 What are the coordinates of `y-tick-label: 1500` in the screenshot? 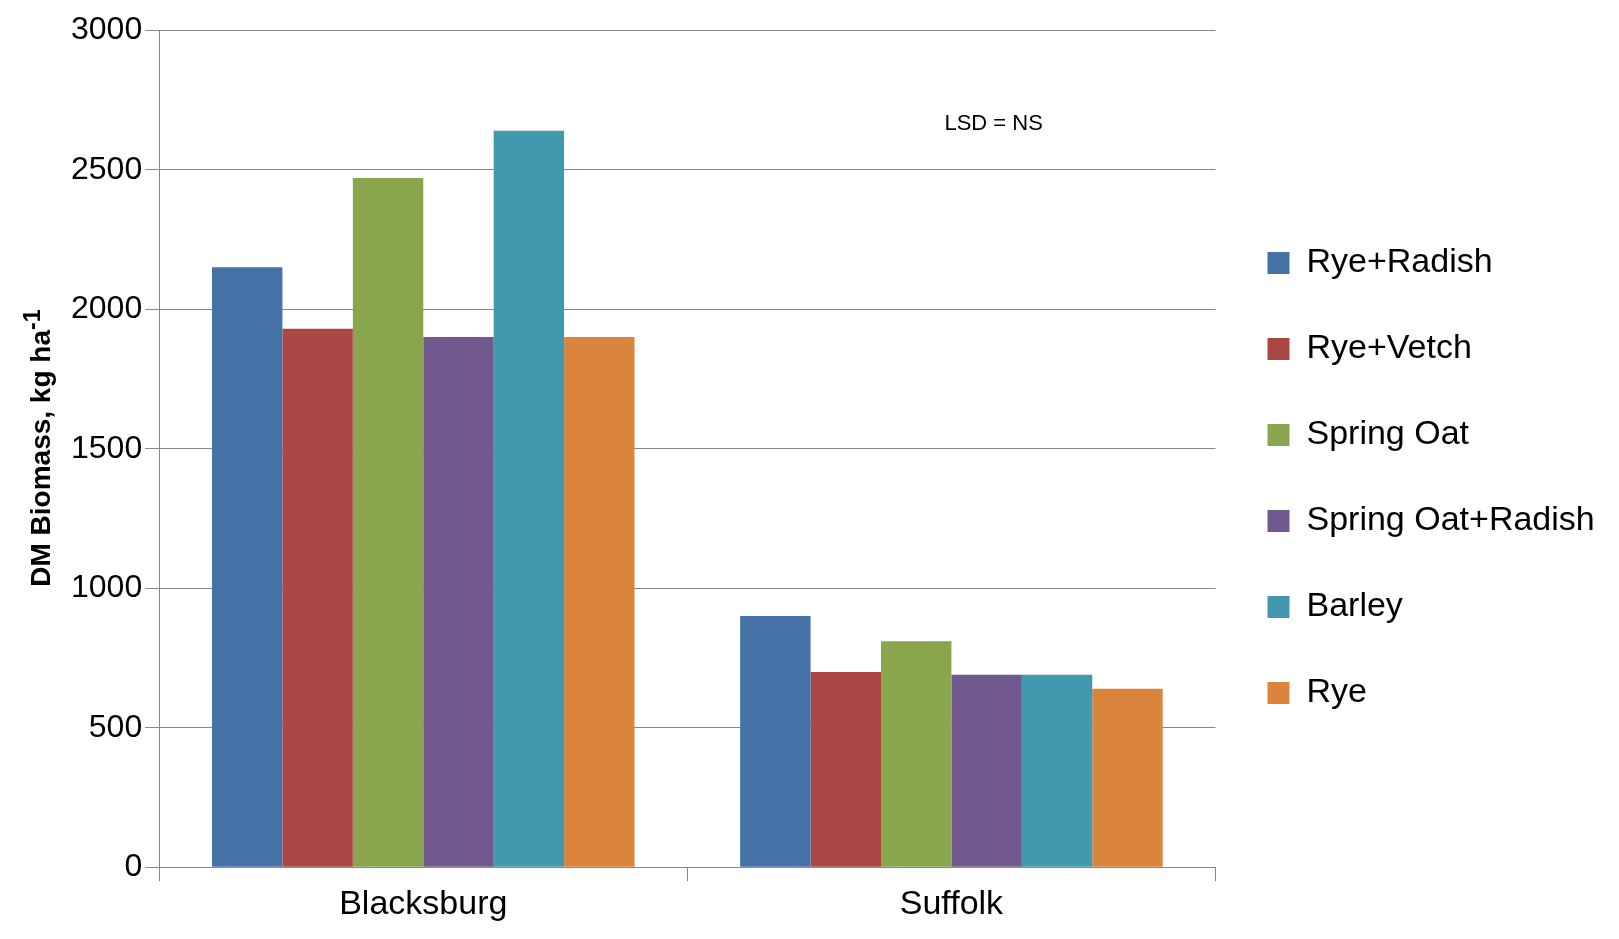 It's located at (107, 446).